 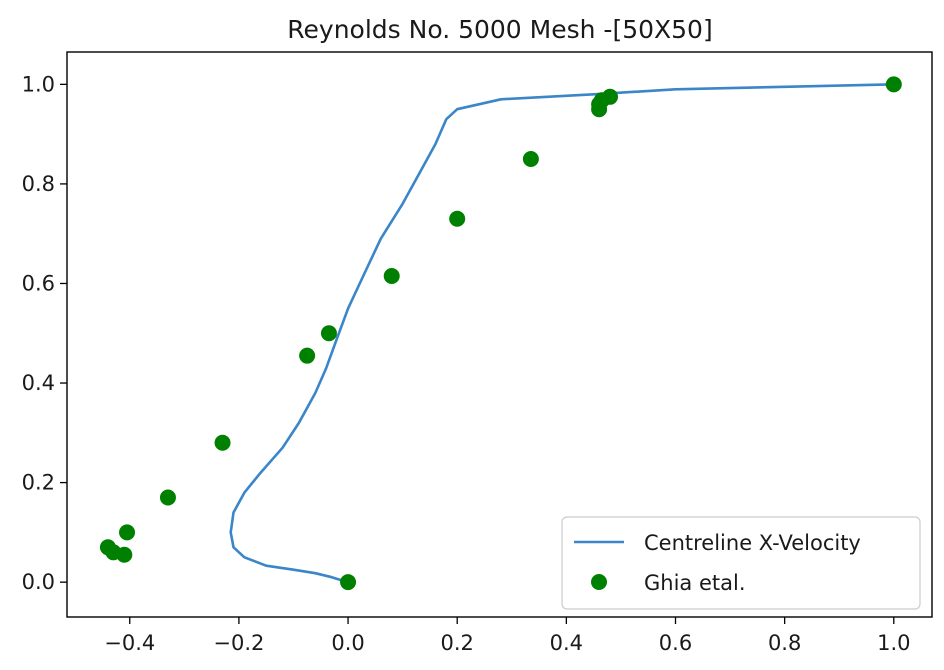 What do you see at coordinates (499, 29) in the screenshot?
I see `chart-title: Reynolds No. 5000 Mesh -[50X50]` at bounding box center [499, 29].